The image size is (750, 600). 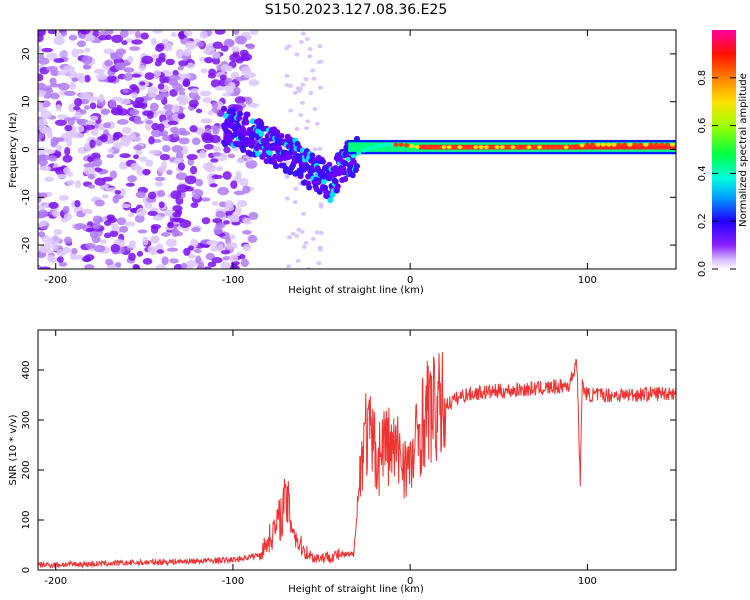 What do you see at coordinates (410, 280) in the screenshot?
I see `spectrogram-xtick-label: 0` at bounding box center [410, 280].